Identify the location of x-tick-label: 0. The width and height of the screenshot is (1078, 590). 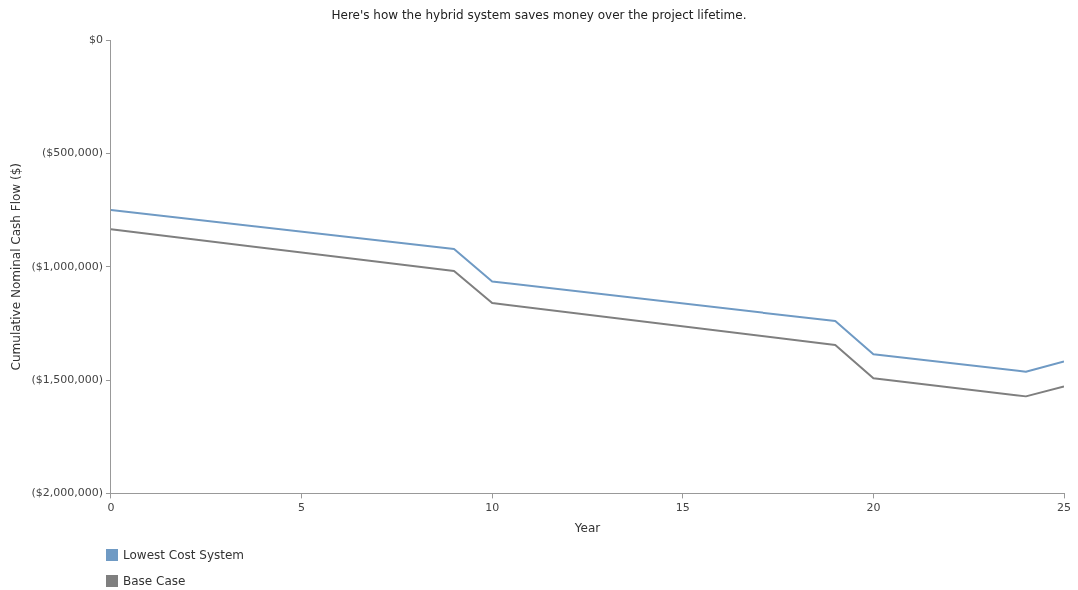
(111, 507).